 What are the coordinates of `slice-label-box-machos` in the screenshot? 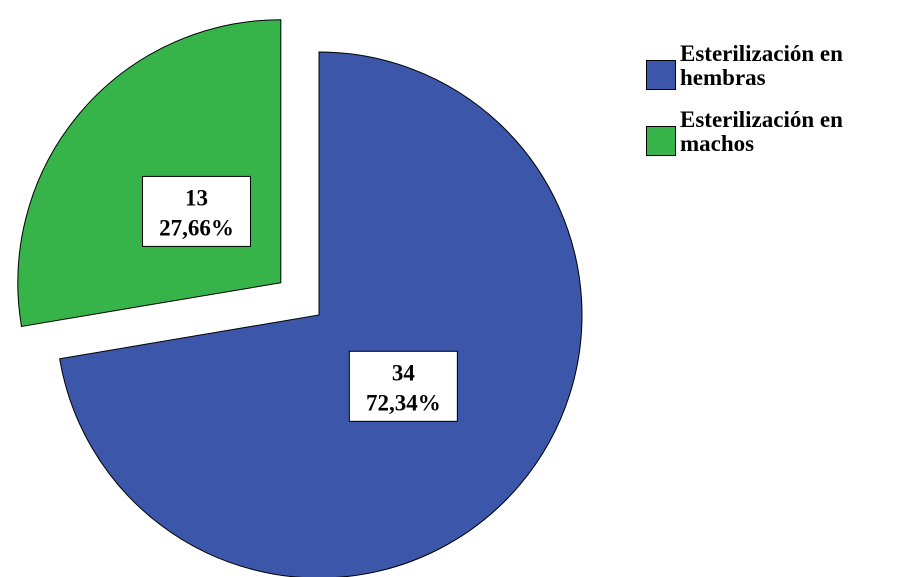 It's located at (196, 211).